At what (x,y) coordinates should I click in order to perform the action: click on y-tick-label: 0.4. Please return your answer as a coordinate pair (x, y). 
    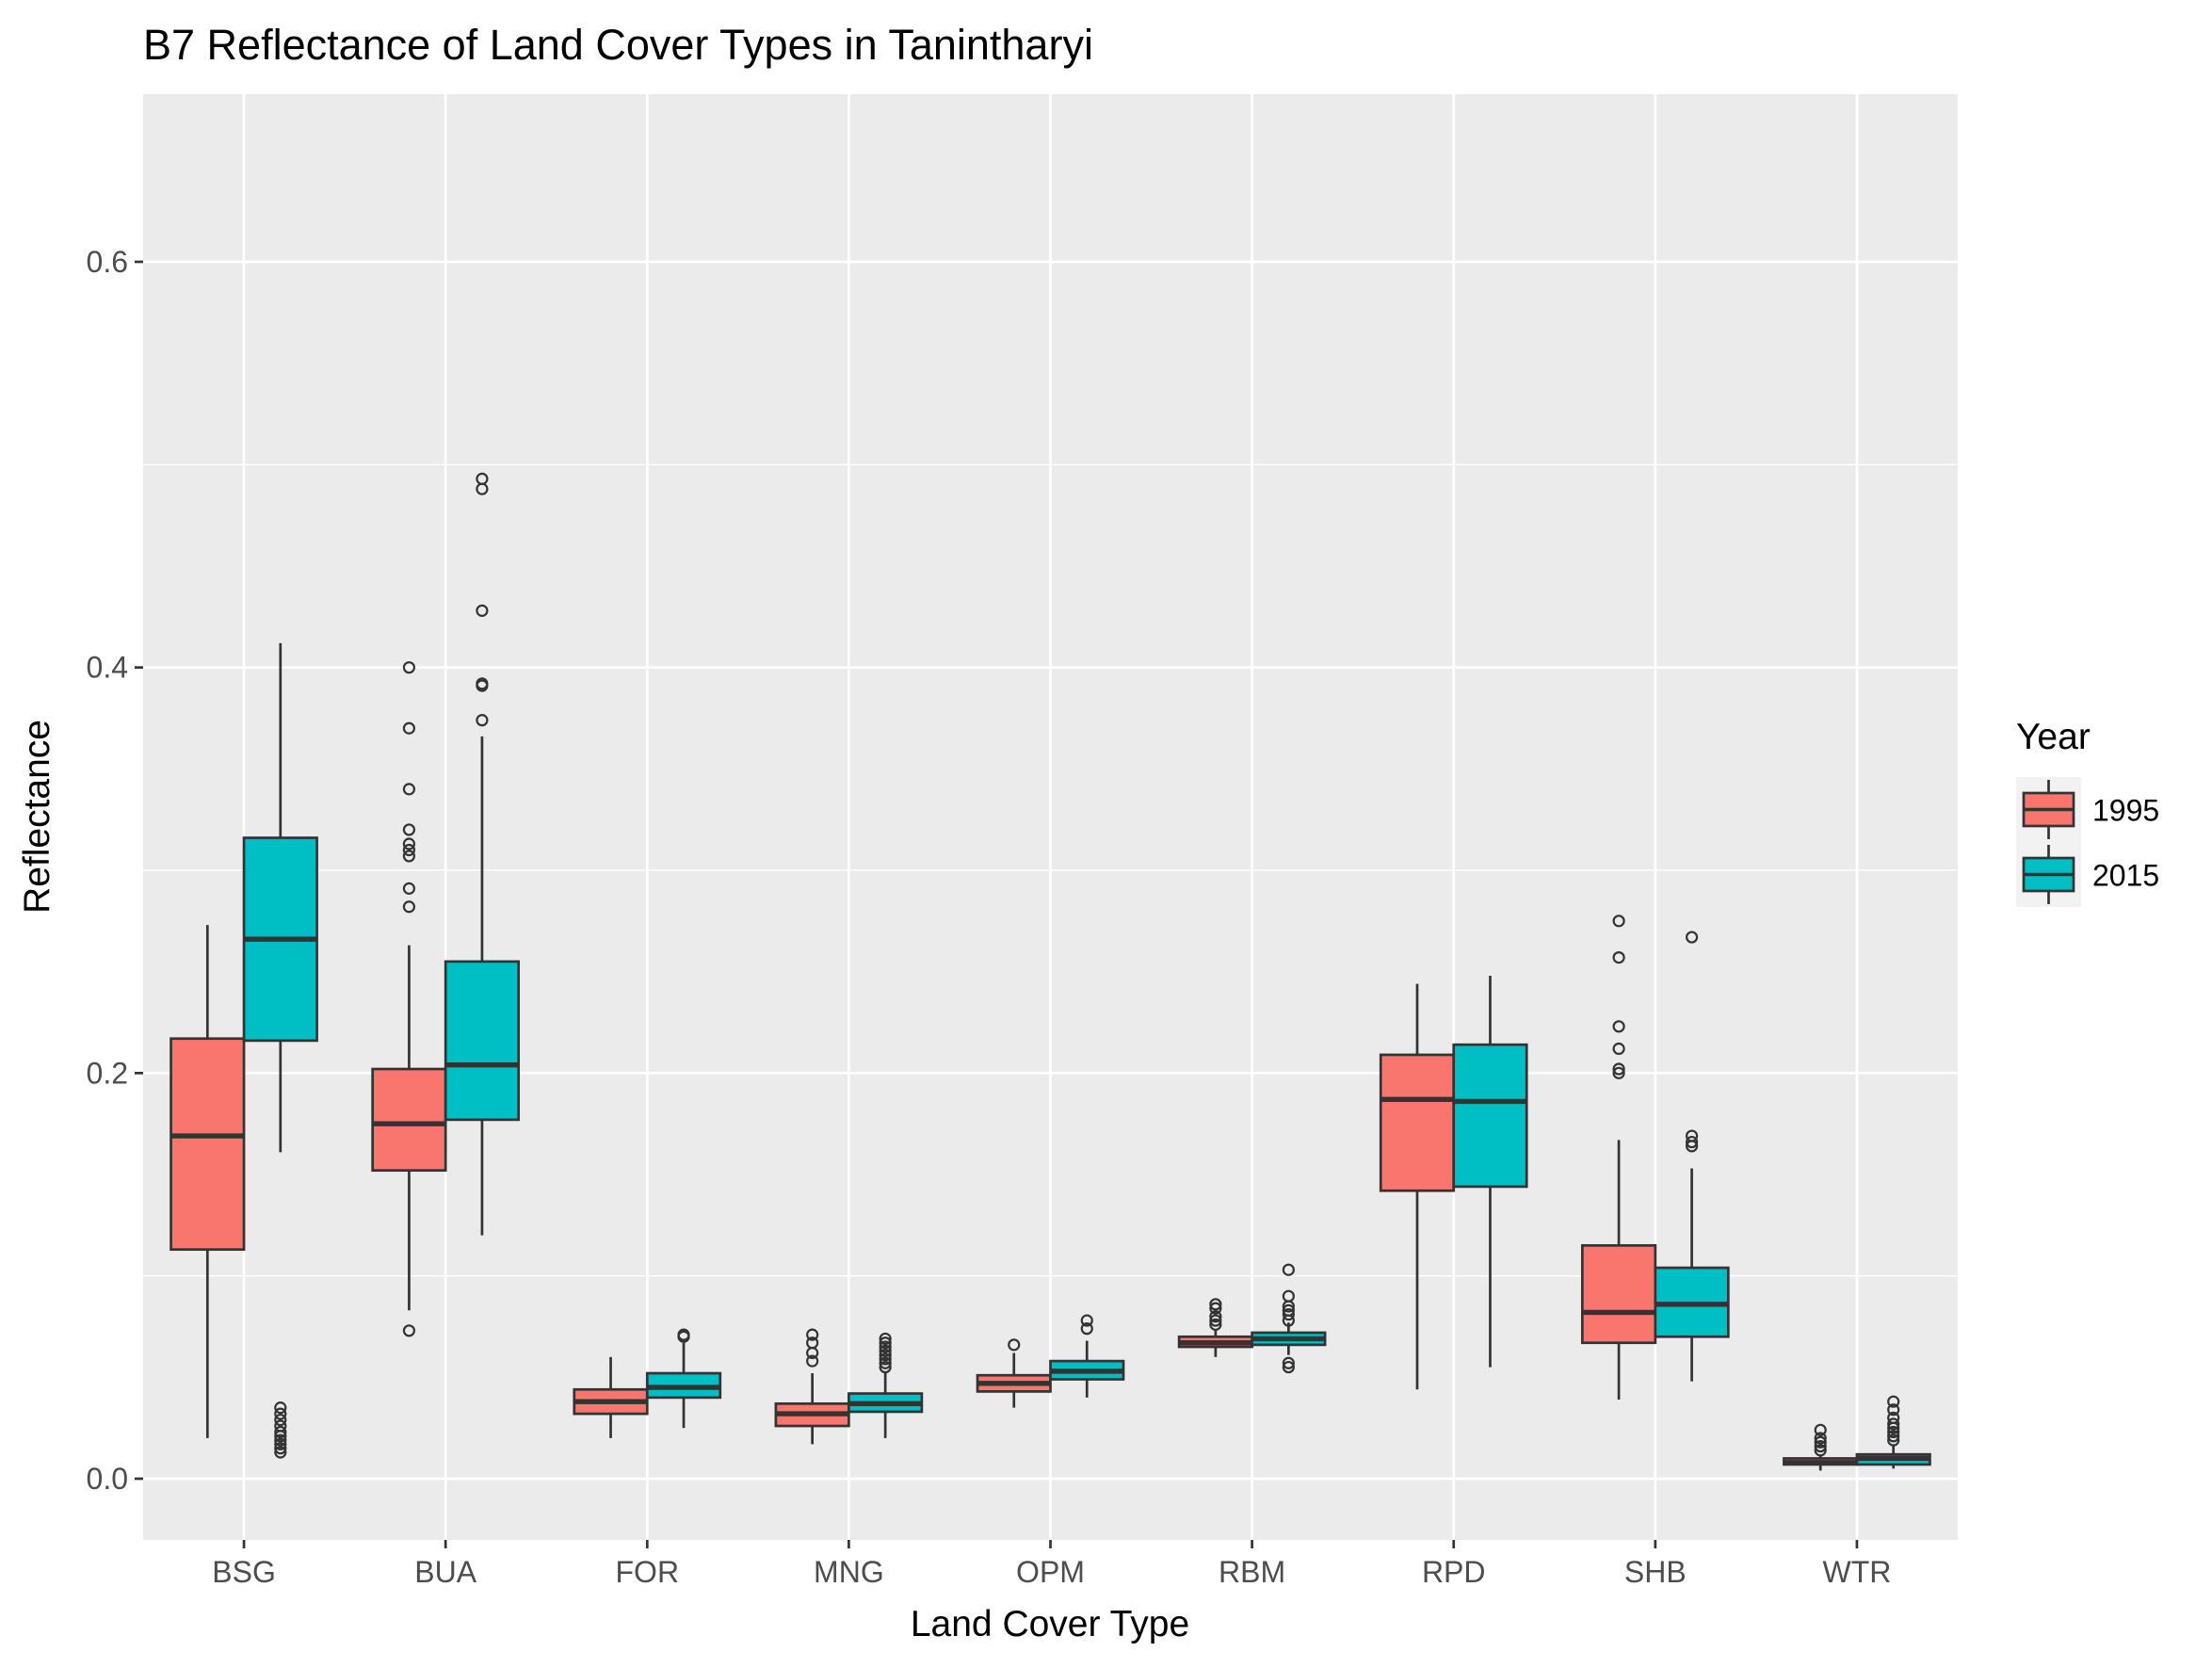
    Looking at the image, I should click on (107, 668).